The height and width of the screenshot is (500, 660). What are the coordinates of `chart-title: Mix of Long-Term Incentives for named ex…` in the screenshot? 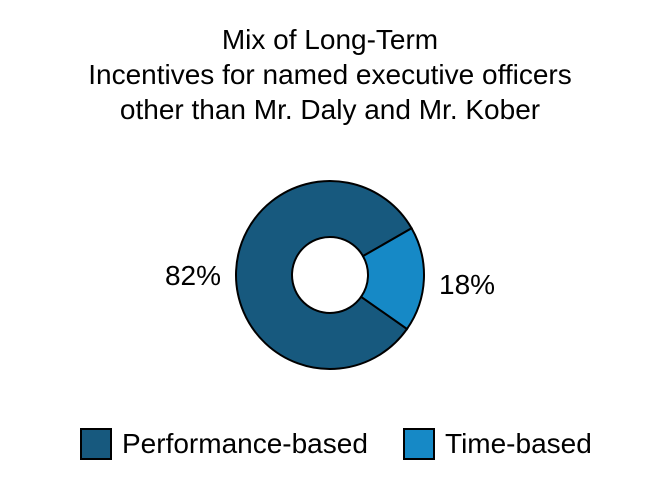 It's located at (330, 74).